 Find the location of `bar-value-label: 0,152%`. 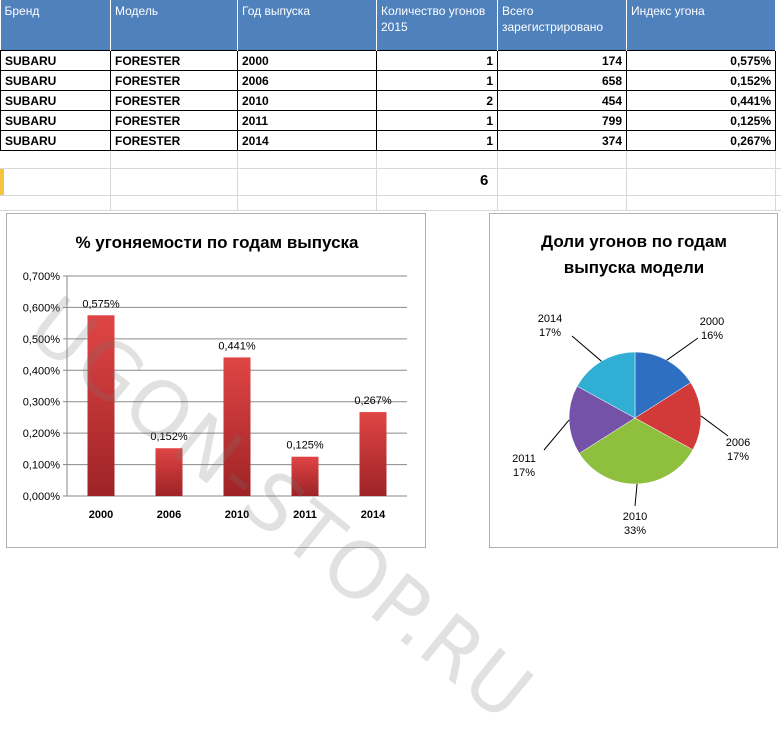

bar-value-label: 0,152% is located at coordinates (169, 437).